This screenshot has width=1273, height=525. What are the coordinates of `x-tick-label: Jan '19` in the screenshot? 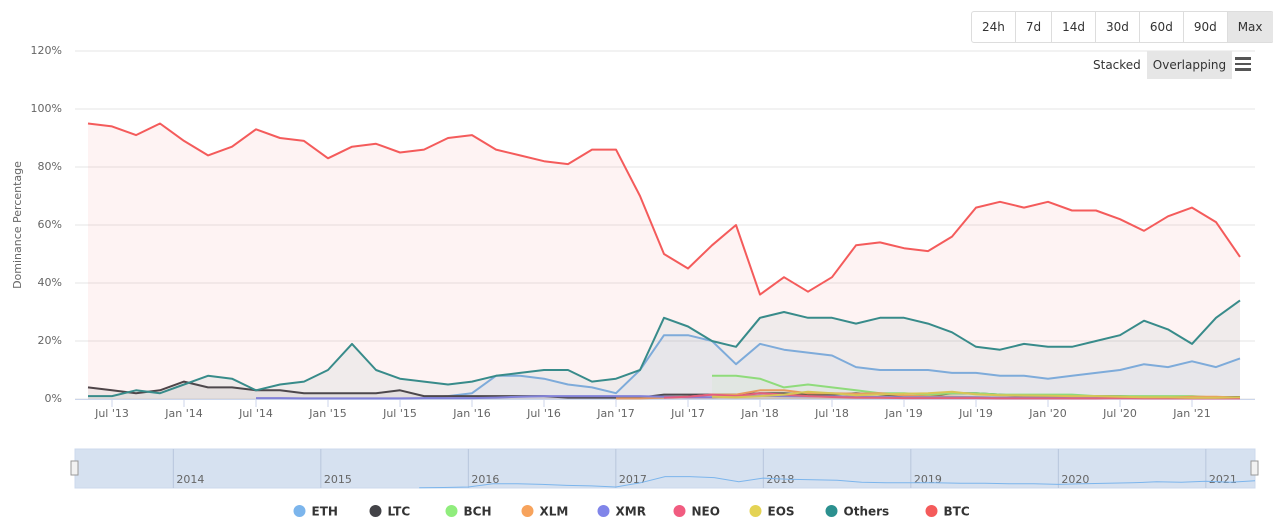 It's located at (903, 413).